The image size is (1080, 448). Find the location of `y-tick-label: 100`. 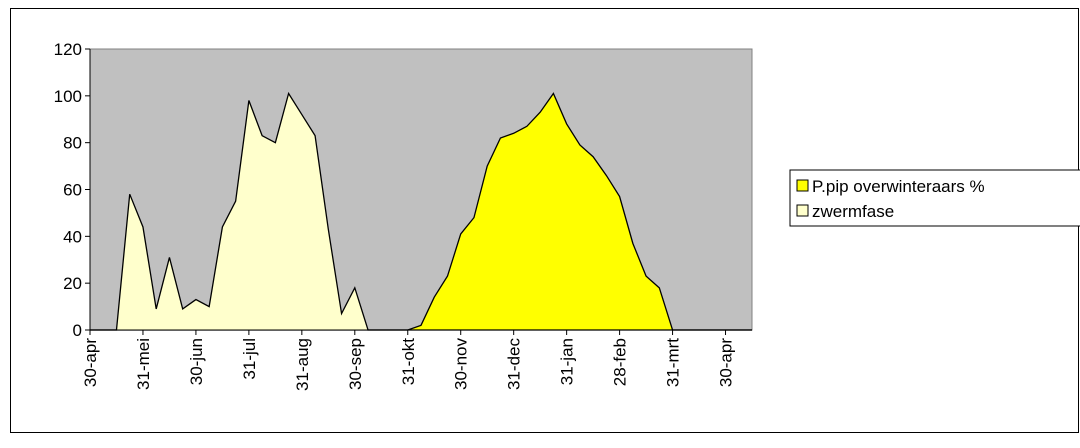

y-tick-label: 100 is located at coordinates (68, 96).